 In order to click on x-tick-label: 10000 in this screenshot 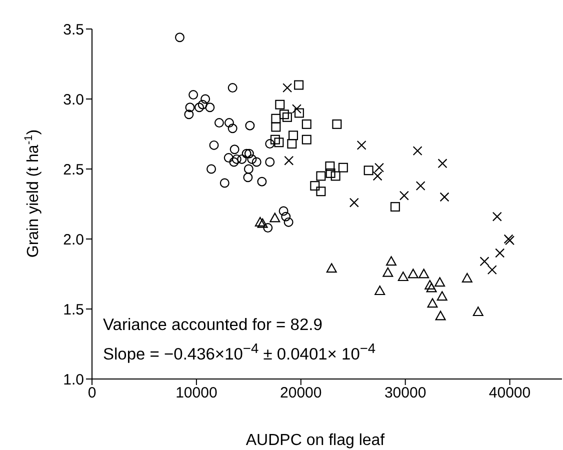, I will do `click(197, 393)`.